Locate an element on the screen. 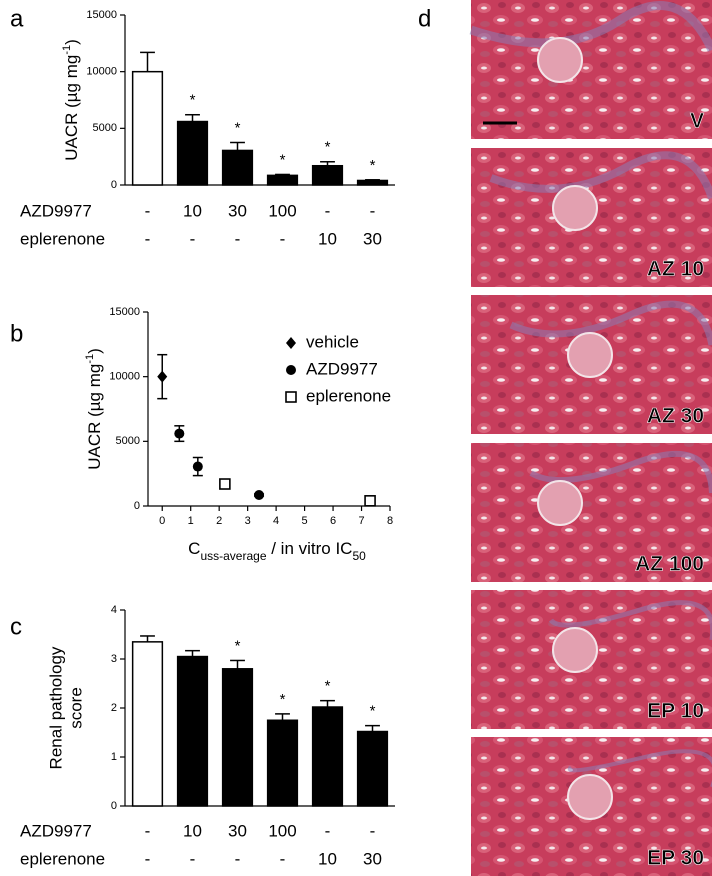 This screenshot has height=876, width=712. image-label: EP 10 is located at coordinates (675, 711).